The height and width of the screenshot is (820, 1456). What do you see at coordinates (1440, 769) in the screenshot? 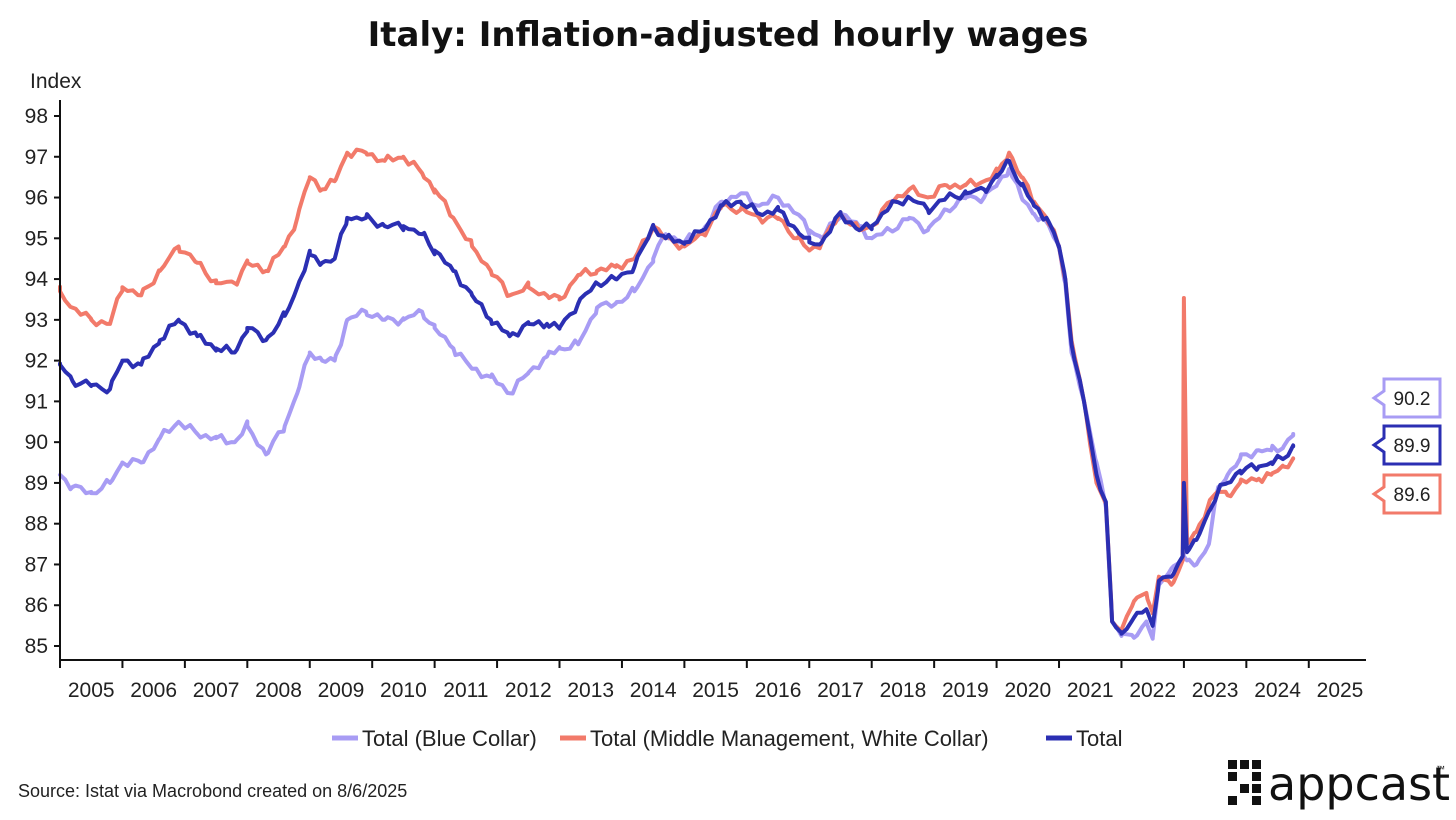
I see `brand-trademark: ™` at bounding box center [1440, 769].